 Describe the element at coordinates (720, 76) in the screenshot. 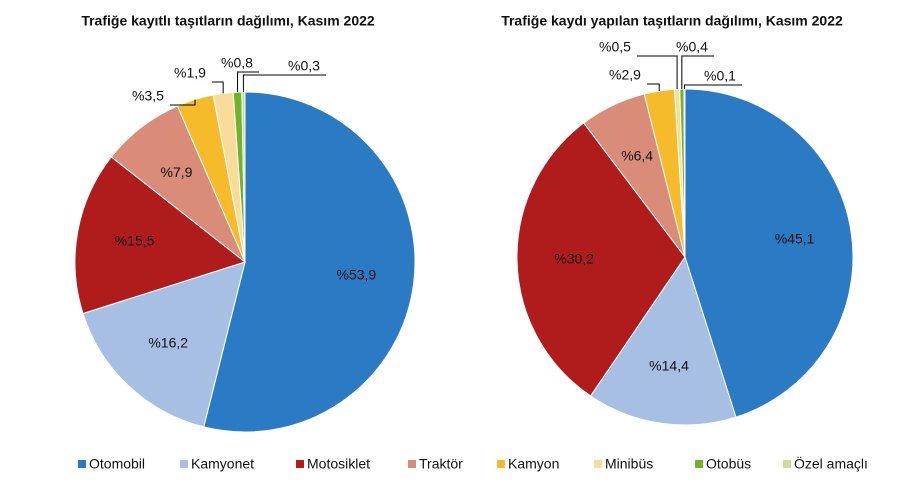

I see `data-label: %0,1` at that location.